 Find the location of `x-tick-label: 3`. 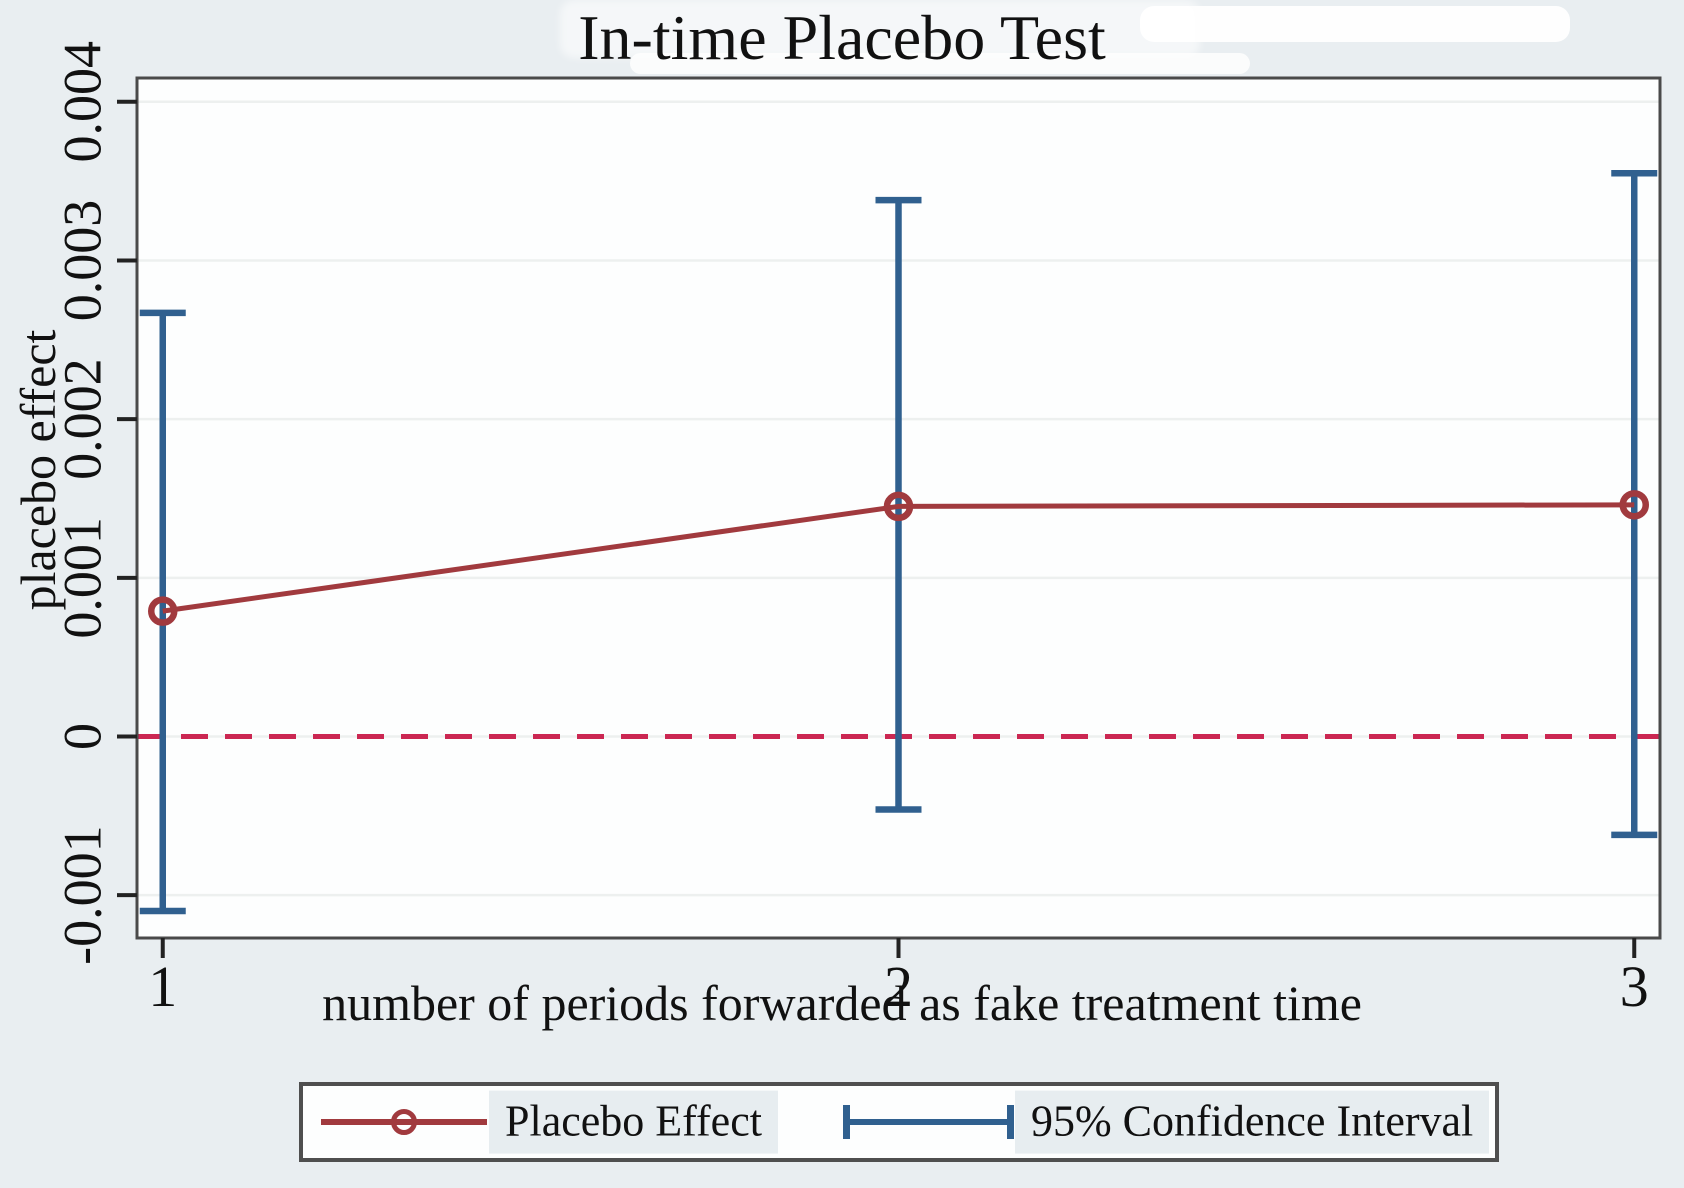

x-tick-label: 3 is located at coordinates (1634, 986).